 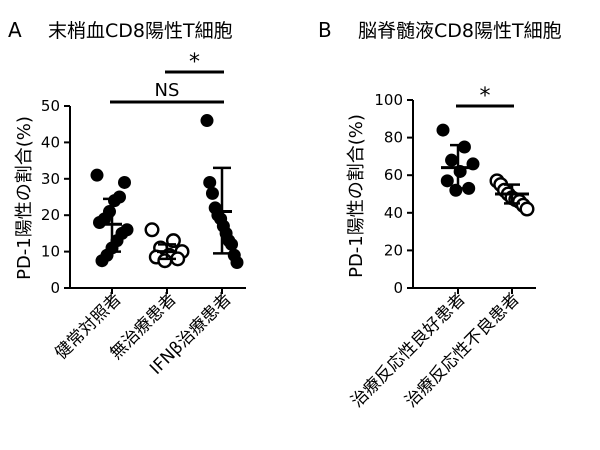 I want to click on panel-a-y-tick-label: 40, so click(x=50, y=142).